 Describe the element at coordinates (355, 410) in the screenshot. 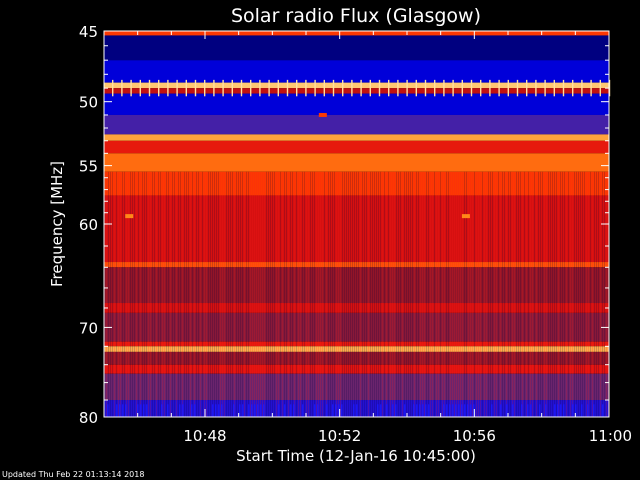

I see `bottom-speckle-layer` at that location.